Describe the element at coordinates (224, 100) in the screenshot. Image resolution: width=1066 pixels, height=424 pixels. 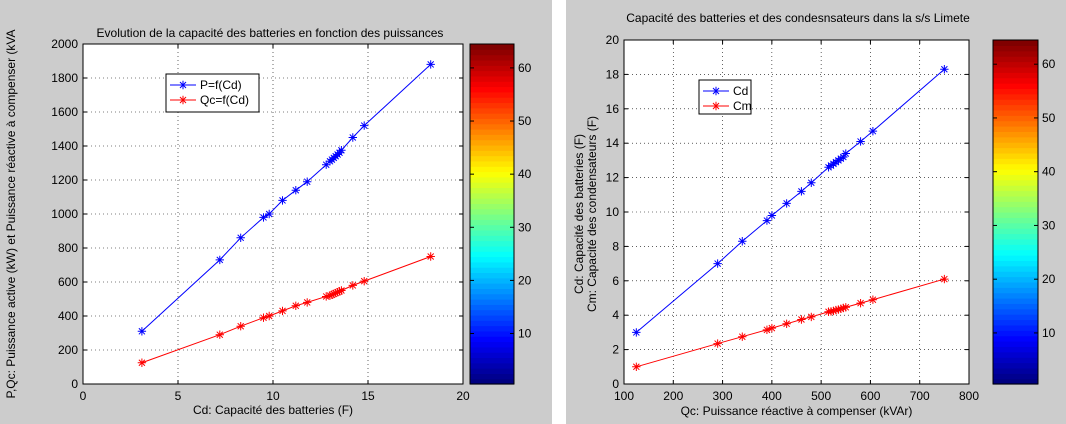
I see `legend-label: Qc=f(Cd)` at that location.